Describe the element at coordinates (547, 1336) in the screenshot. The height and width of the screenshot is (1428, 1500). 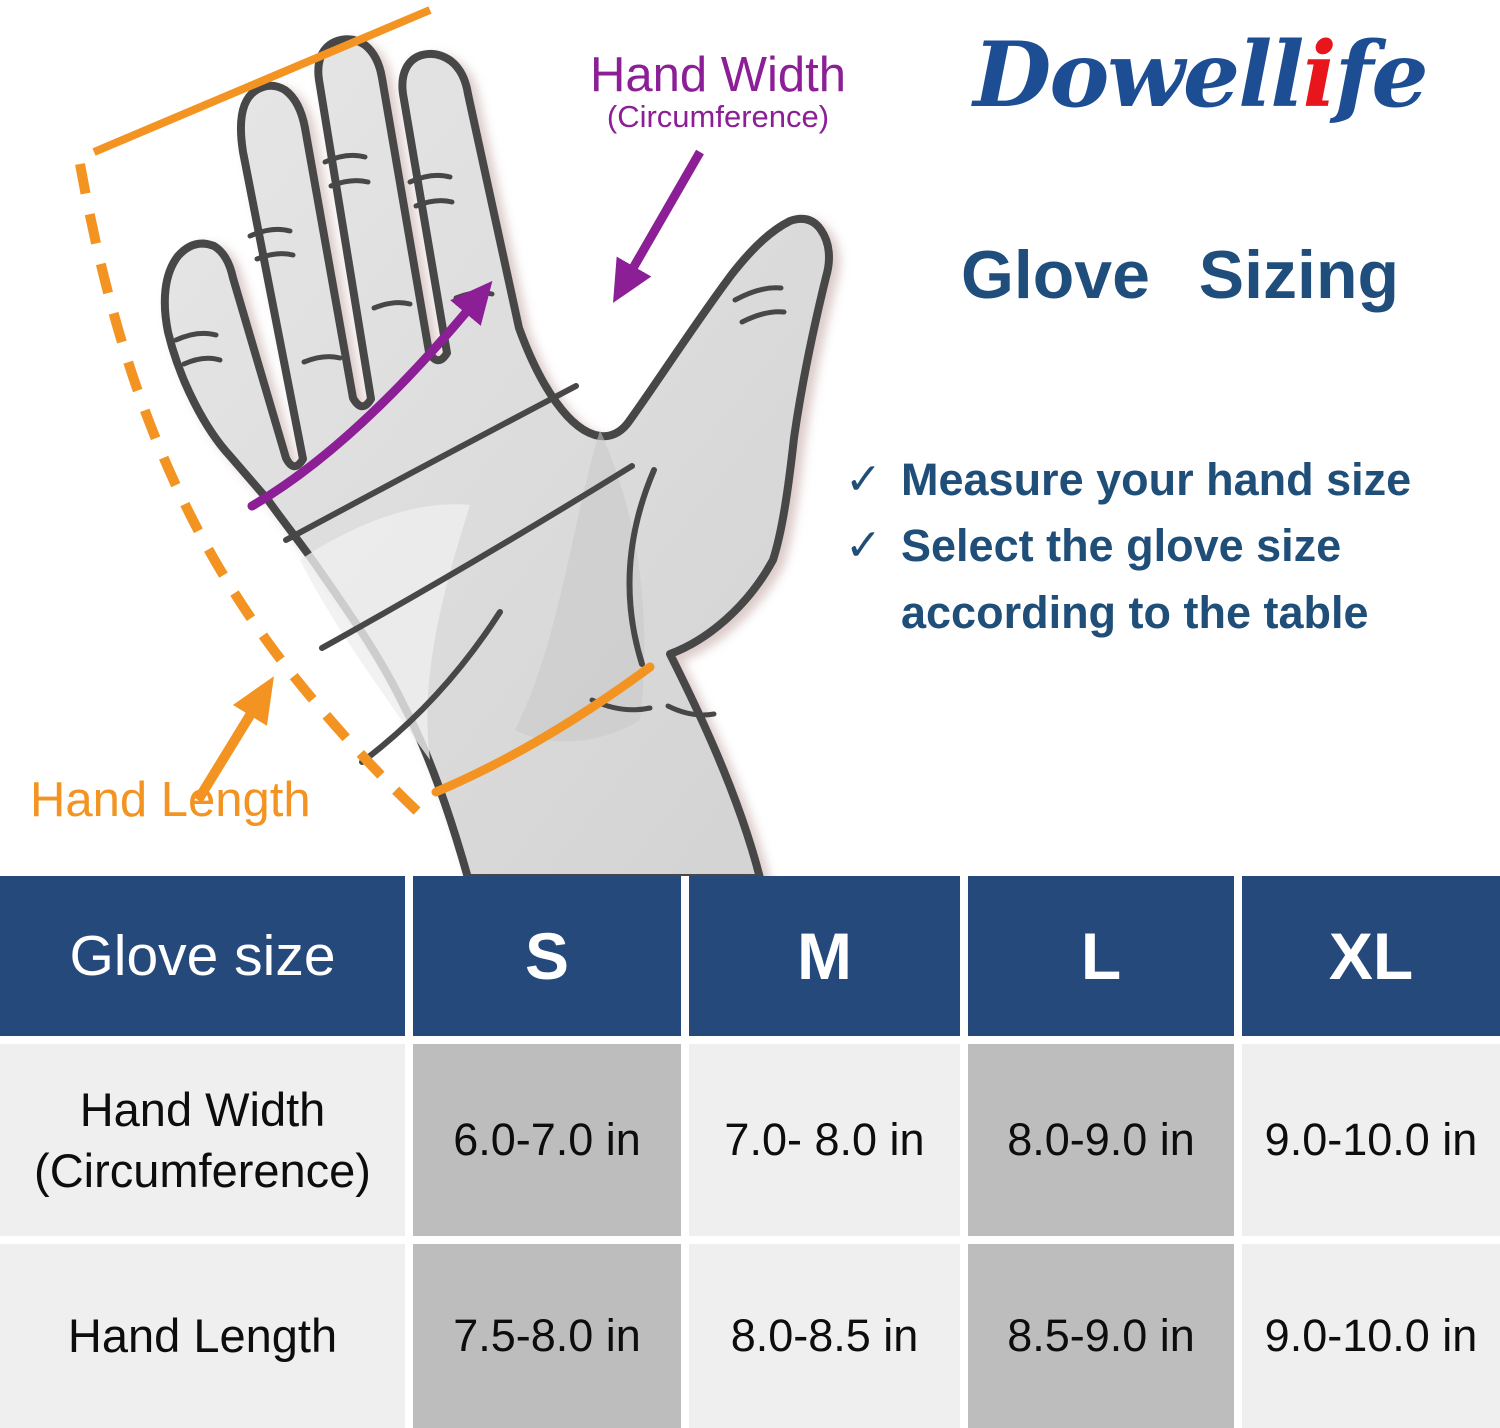
I see `cell-hand-length-s: 7.5-8.0 in` at that location.